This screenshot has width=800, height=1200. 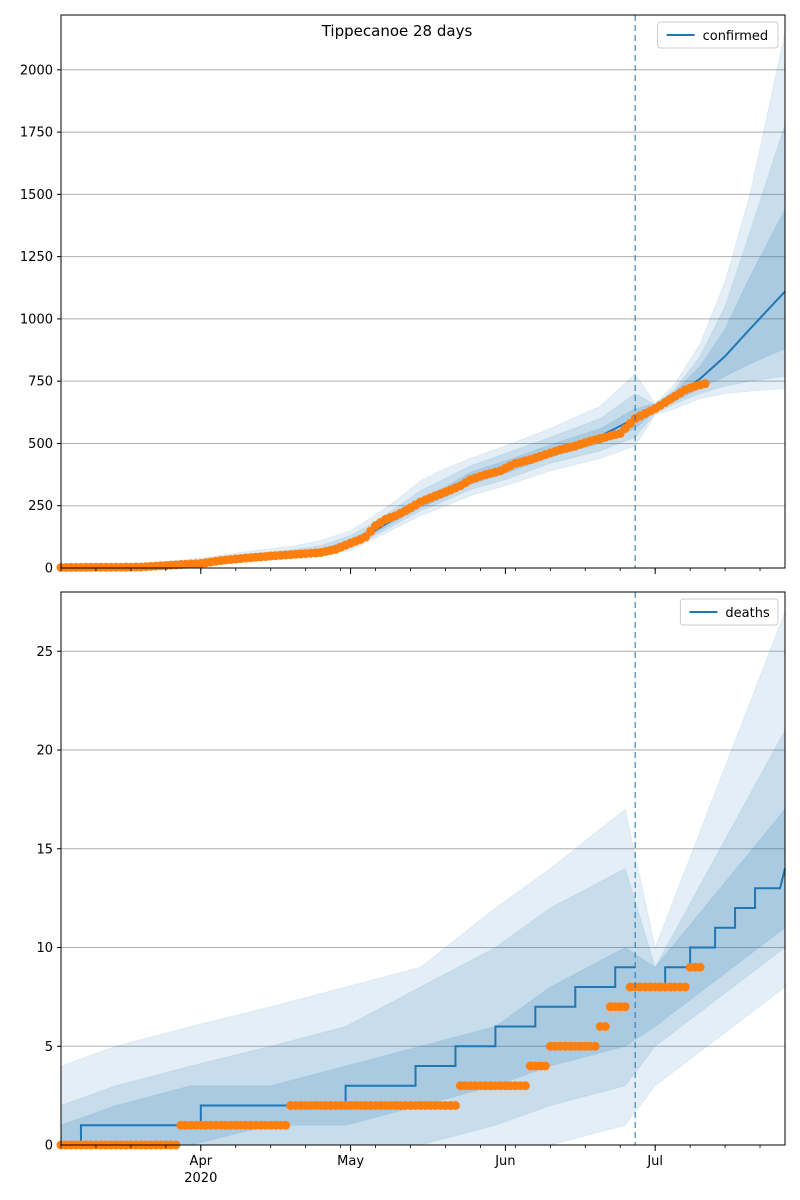 What do you see at coordinates (747, 613) in the screenshot?
I see `legend-label: deaths` at bounding box center [747, 613].